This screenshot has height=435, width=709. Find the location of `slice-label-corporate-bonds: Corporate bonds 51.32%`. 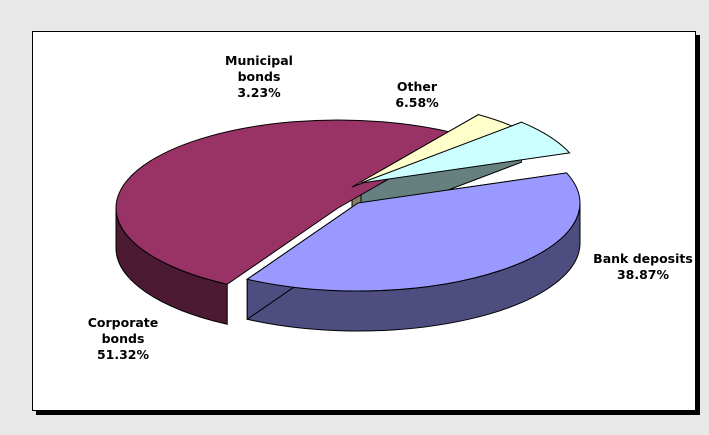

slice-label-corporate-bonds: Corporate bonds 51.32% is located at coordinates (123, 338).